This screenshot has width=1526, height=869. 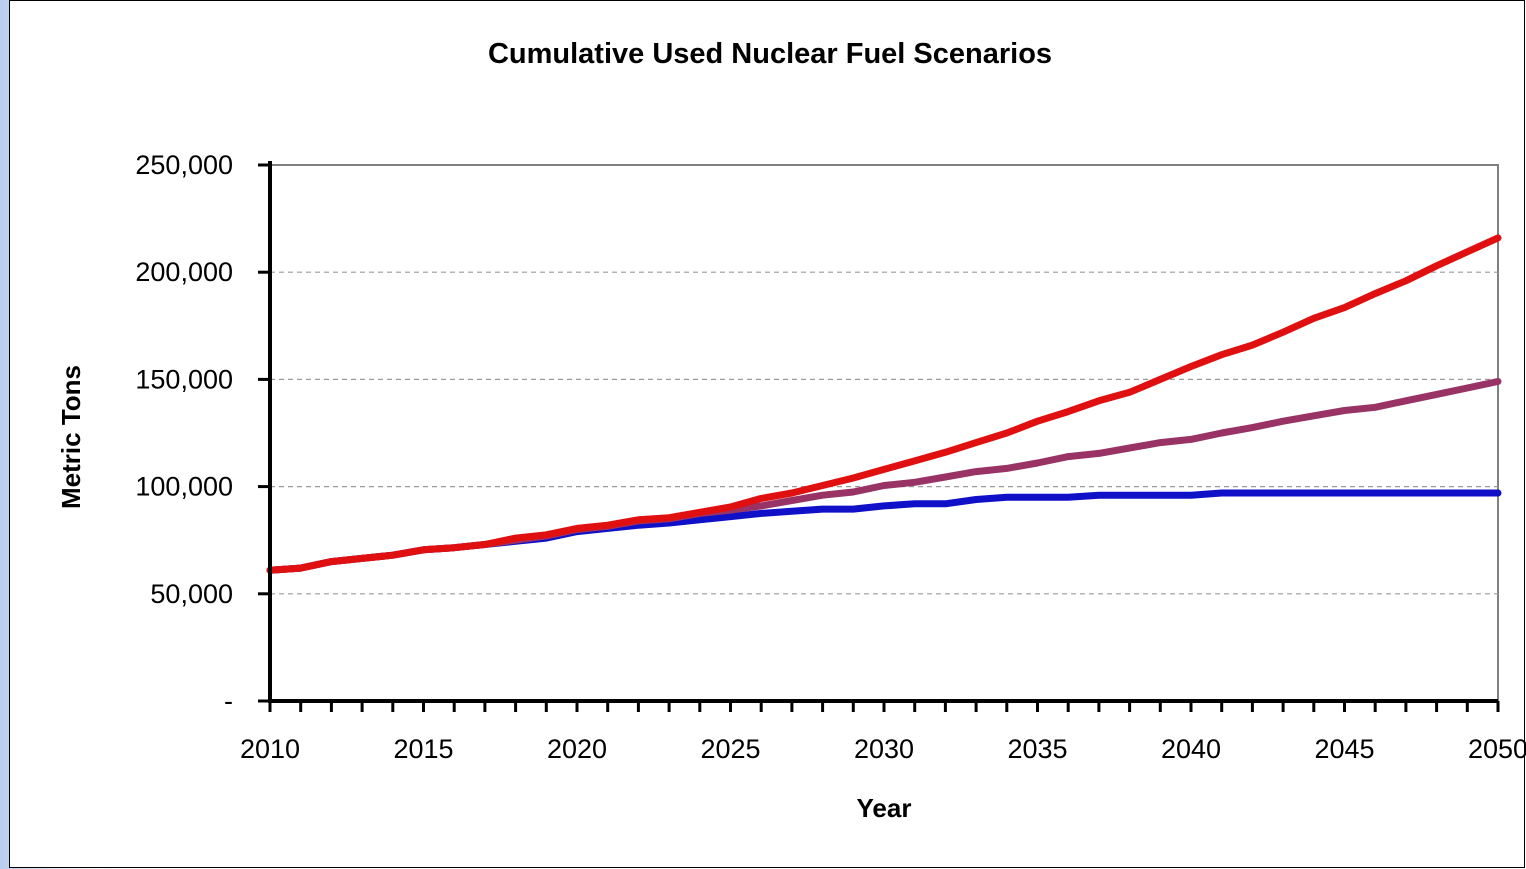 What do you see at coordinates (770, 54) in the screenshot?
I see `chart-title: Cumulative Used Nuclear Fuel Scenarios` at bounding box center [770, 54].